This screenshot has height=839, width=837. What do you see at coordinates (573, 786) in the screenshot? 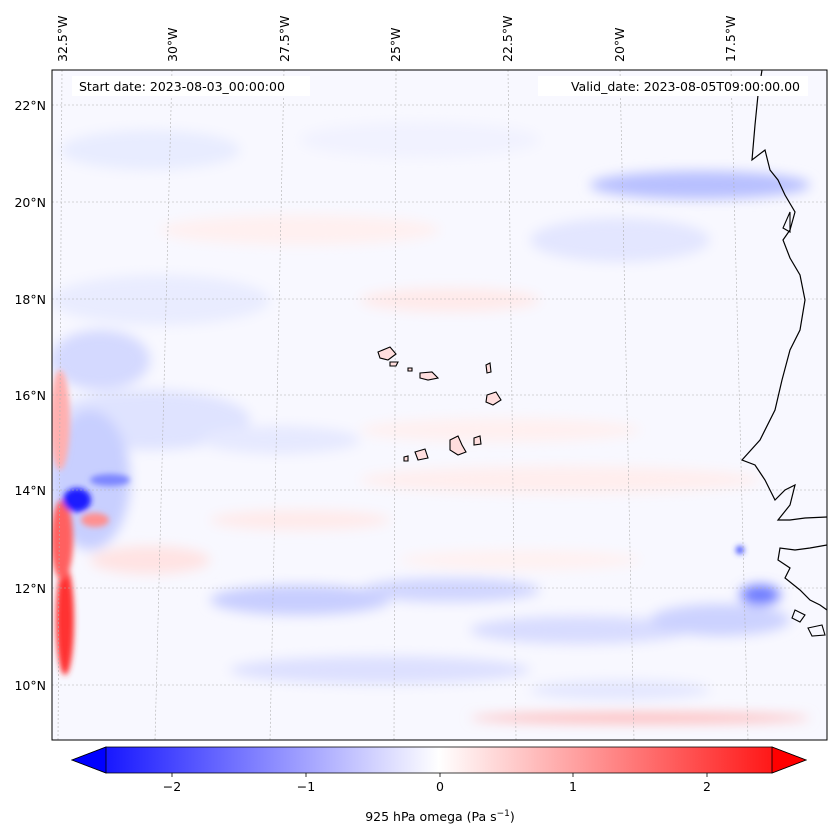
I see `colorbar-tick: 1` at bounding box center [573, 786].